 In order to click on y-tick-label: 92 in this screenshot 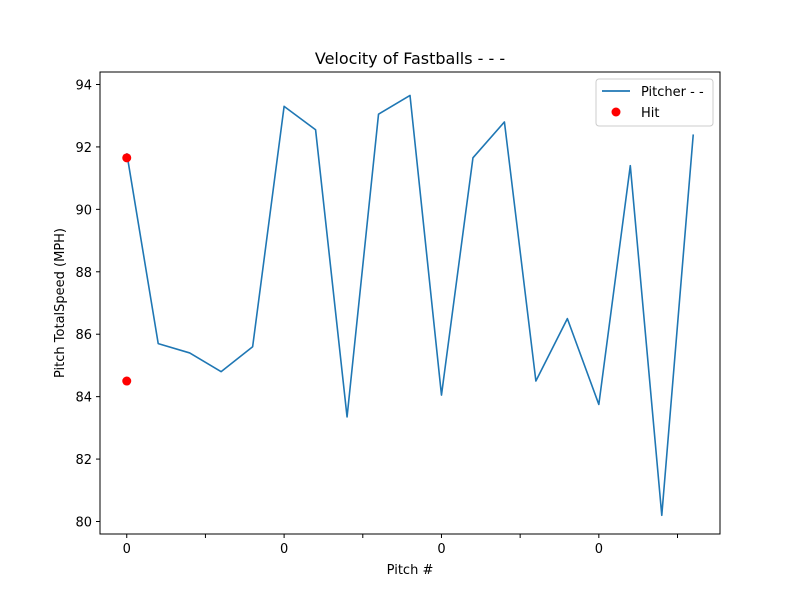, I will do `click(83, 148)`.